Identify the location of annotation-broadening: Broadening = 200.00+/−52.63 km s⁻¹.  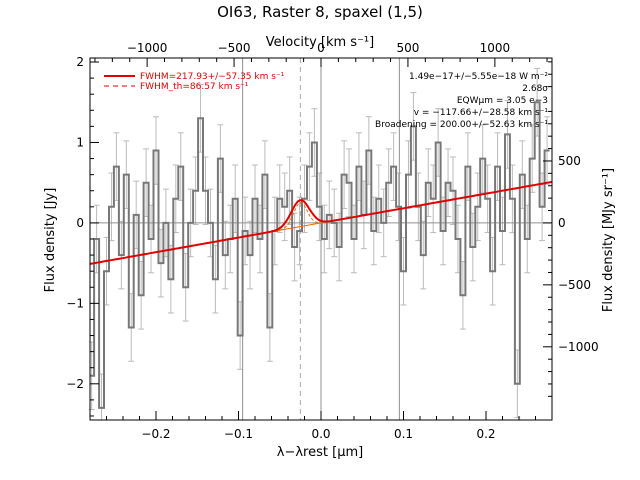
(461, 125).